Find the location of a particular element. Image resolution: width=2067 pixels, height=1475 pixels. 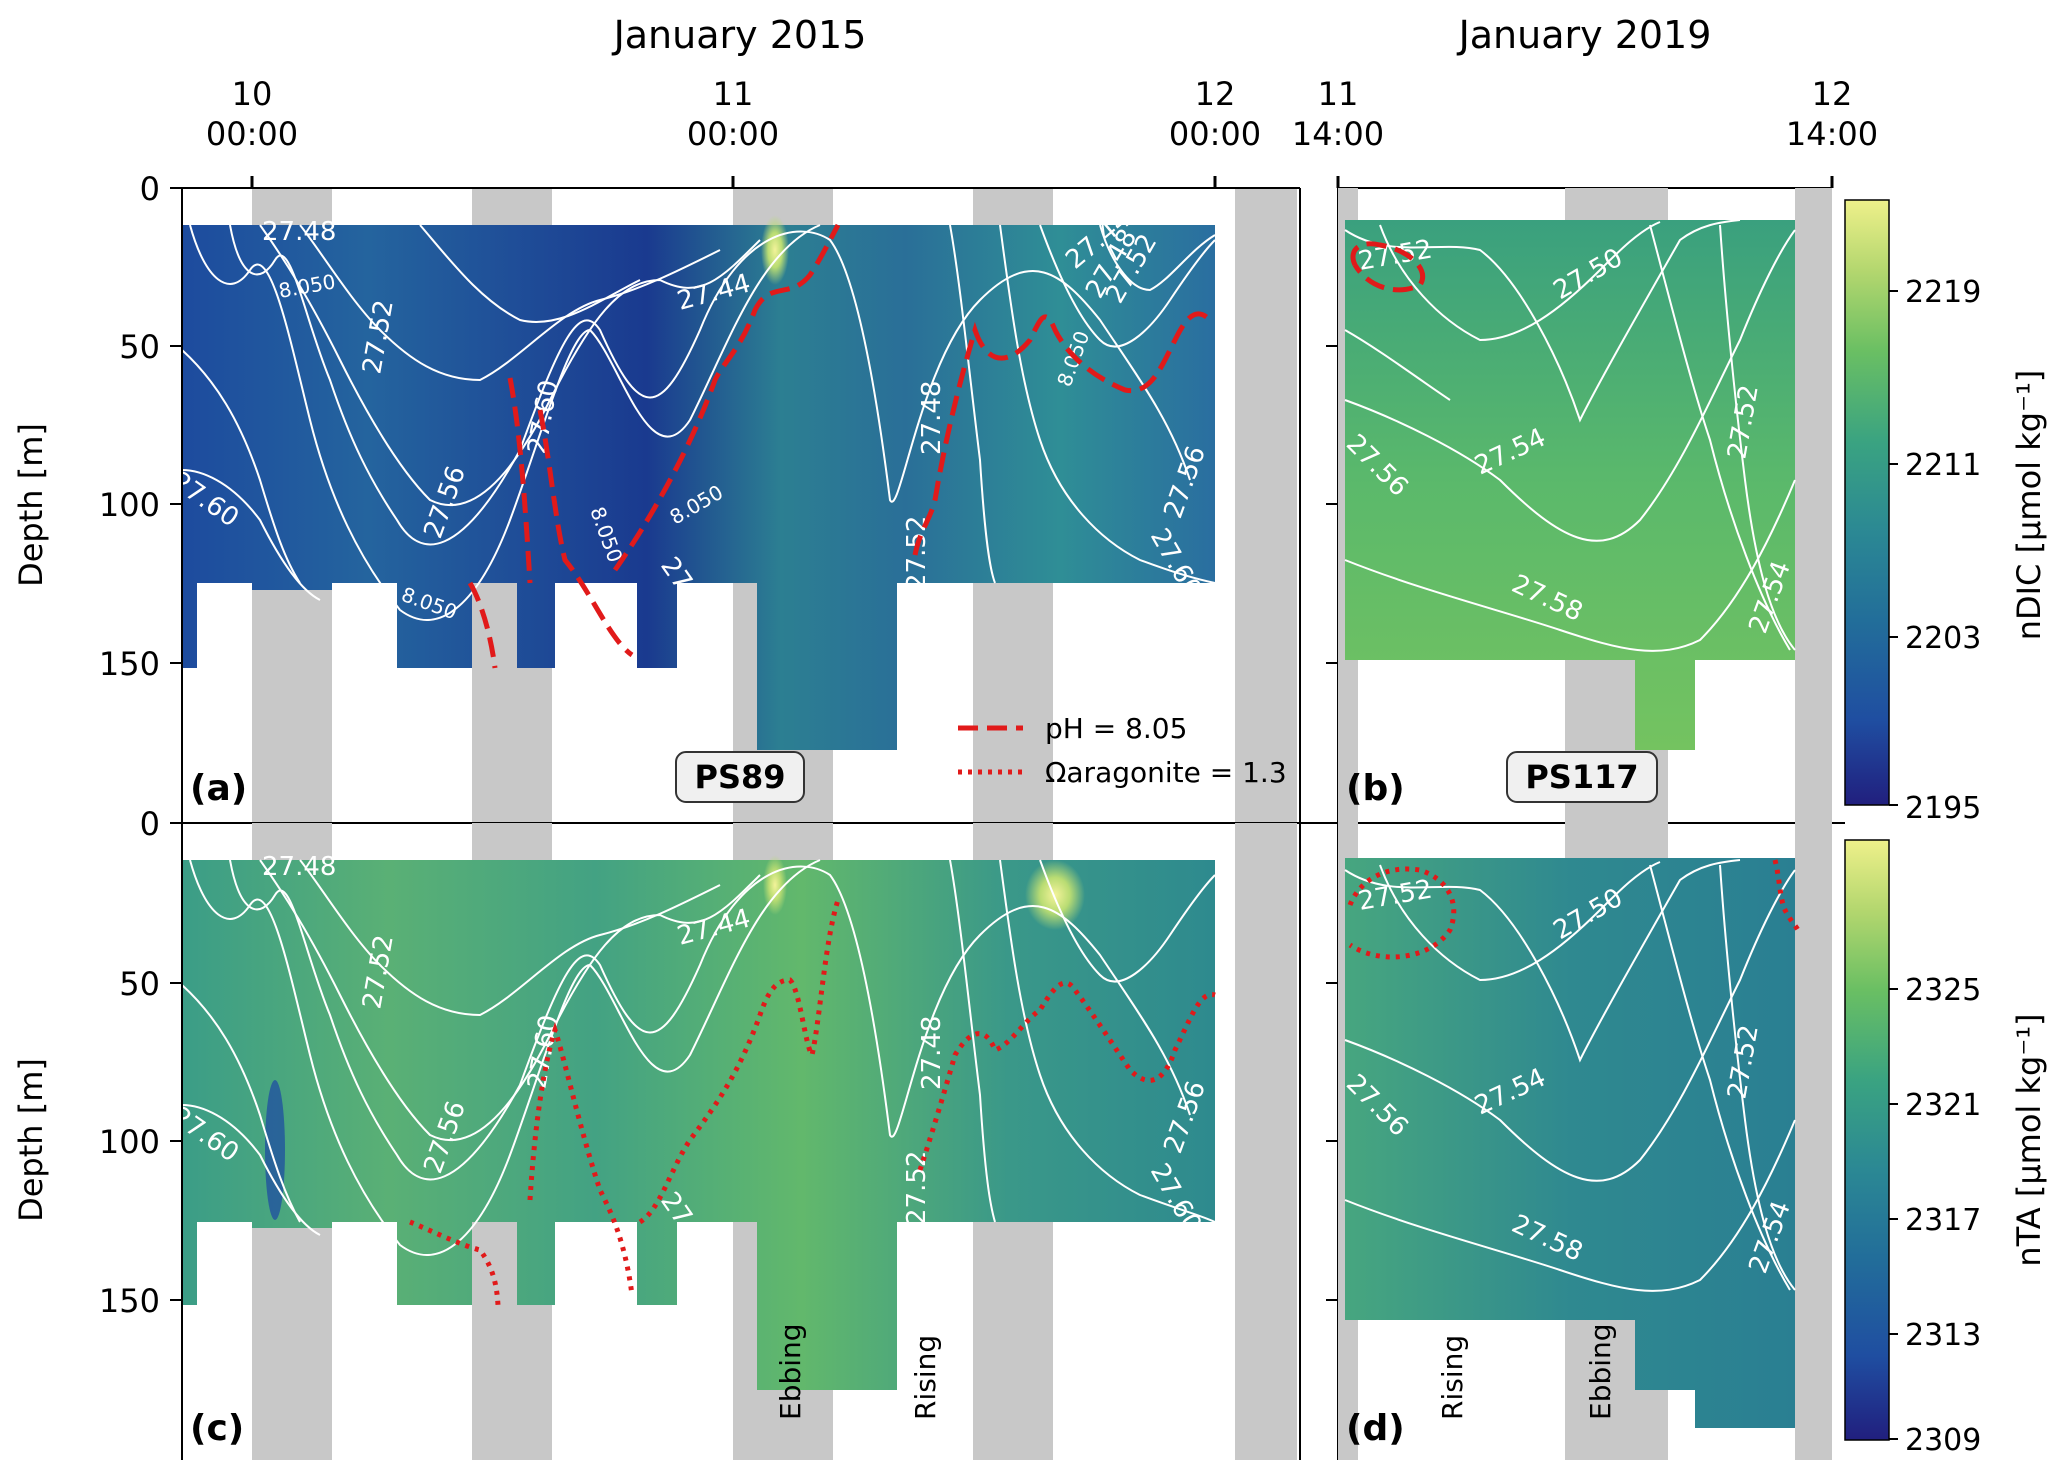

panel-label-a: (a) is located at coordinates (218, 788).